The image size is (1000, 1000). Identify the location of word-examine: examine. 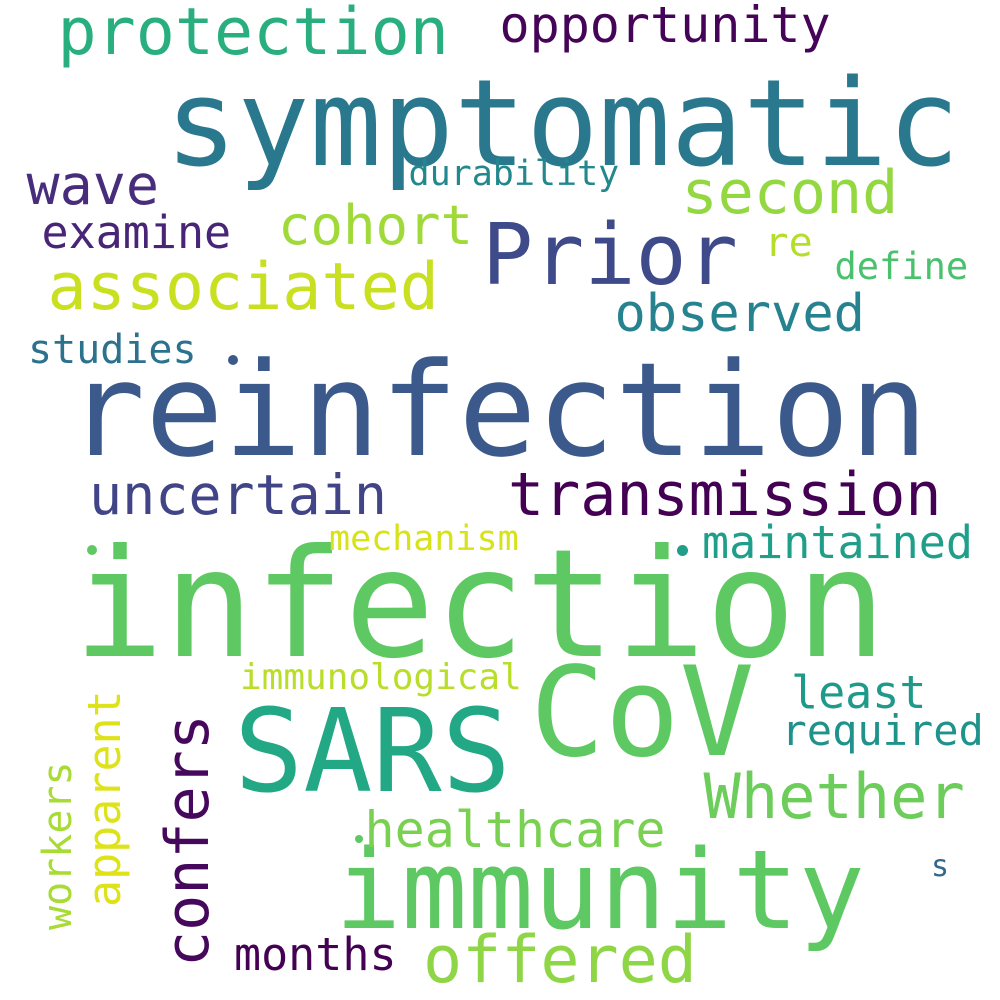
(136, 232).